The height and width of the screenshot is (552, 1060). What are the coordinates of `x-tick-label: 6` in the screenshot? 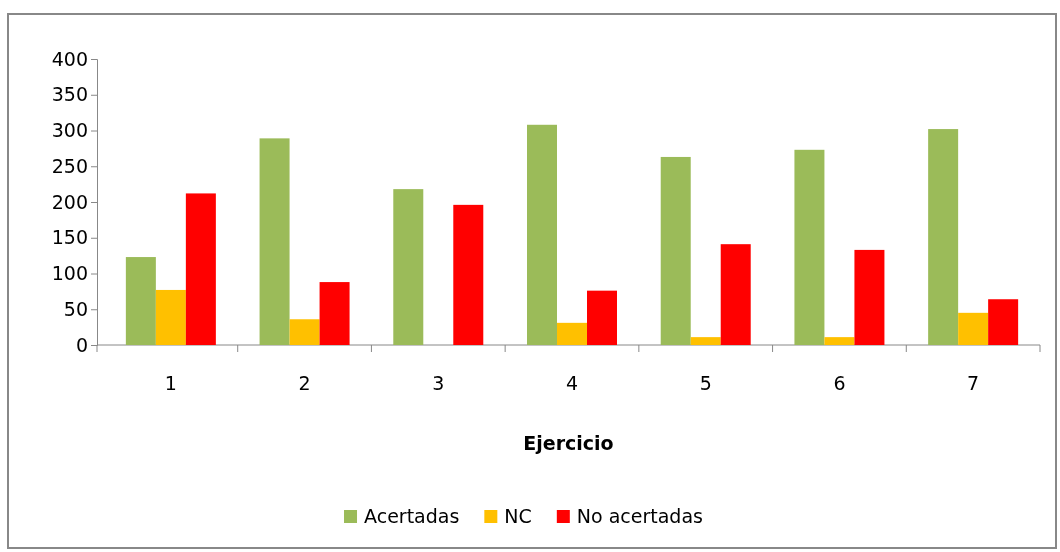 It's located at (839, 383).